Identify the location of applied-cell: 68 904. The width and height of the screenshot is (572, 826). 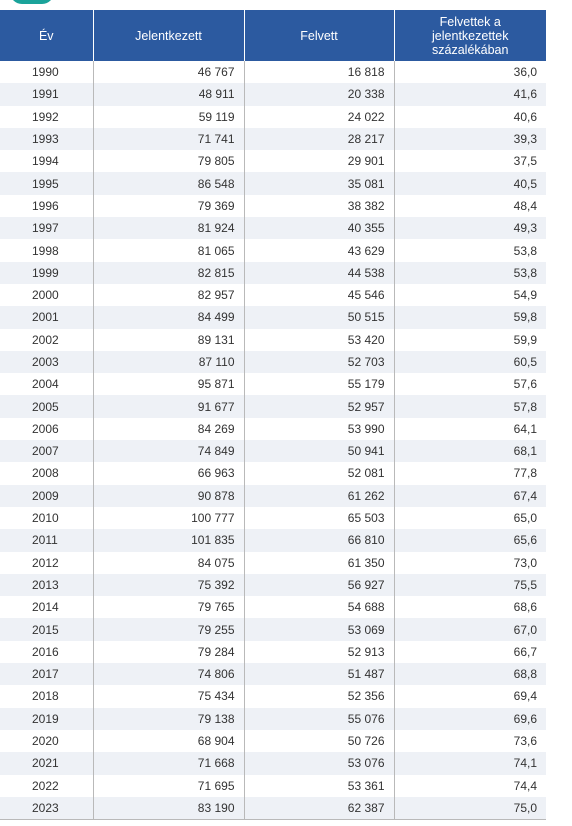
(168, 741).